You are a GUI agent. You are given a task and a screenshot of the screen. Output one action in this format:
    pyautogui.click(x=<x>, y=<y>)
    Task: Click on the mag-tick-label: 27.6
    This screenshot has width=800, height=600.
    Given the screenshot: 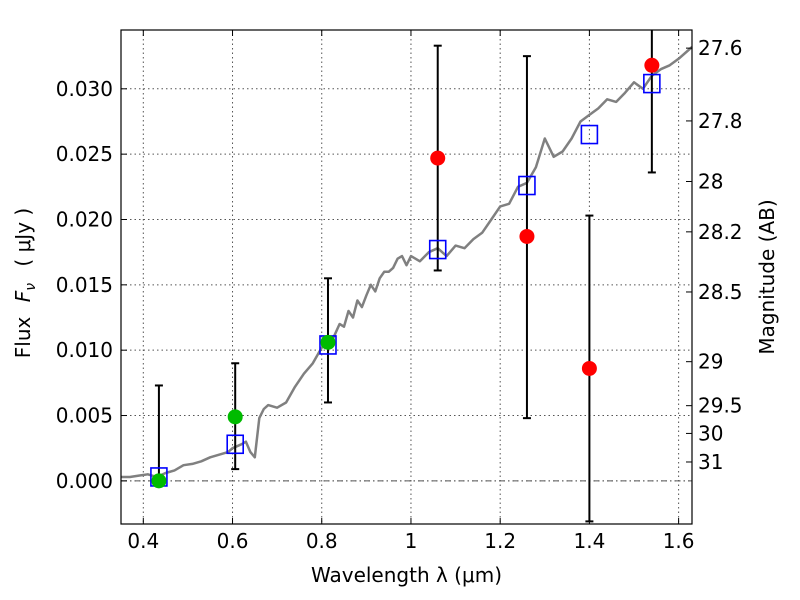 What is the action you would take?
    pyautogui.click(x=720, y=48)
    